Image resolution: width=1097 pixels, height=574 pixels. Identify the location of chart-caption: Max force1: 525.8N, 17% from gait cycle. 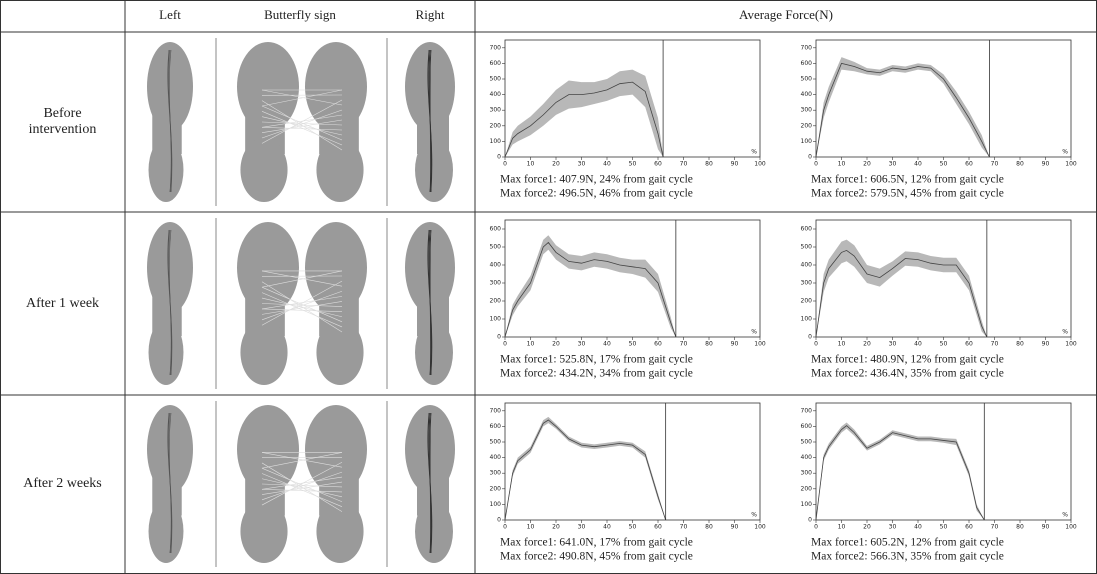
(596, 360).